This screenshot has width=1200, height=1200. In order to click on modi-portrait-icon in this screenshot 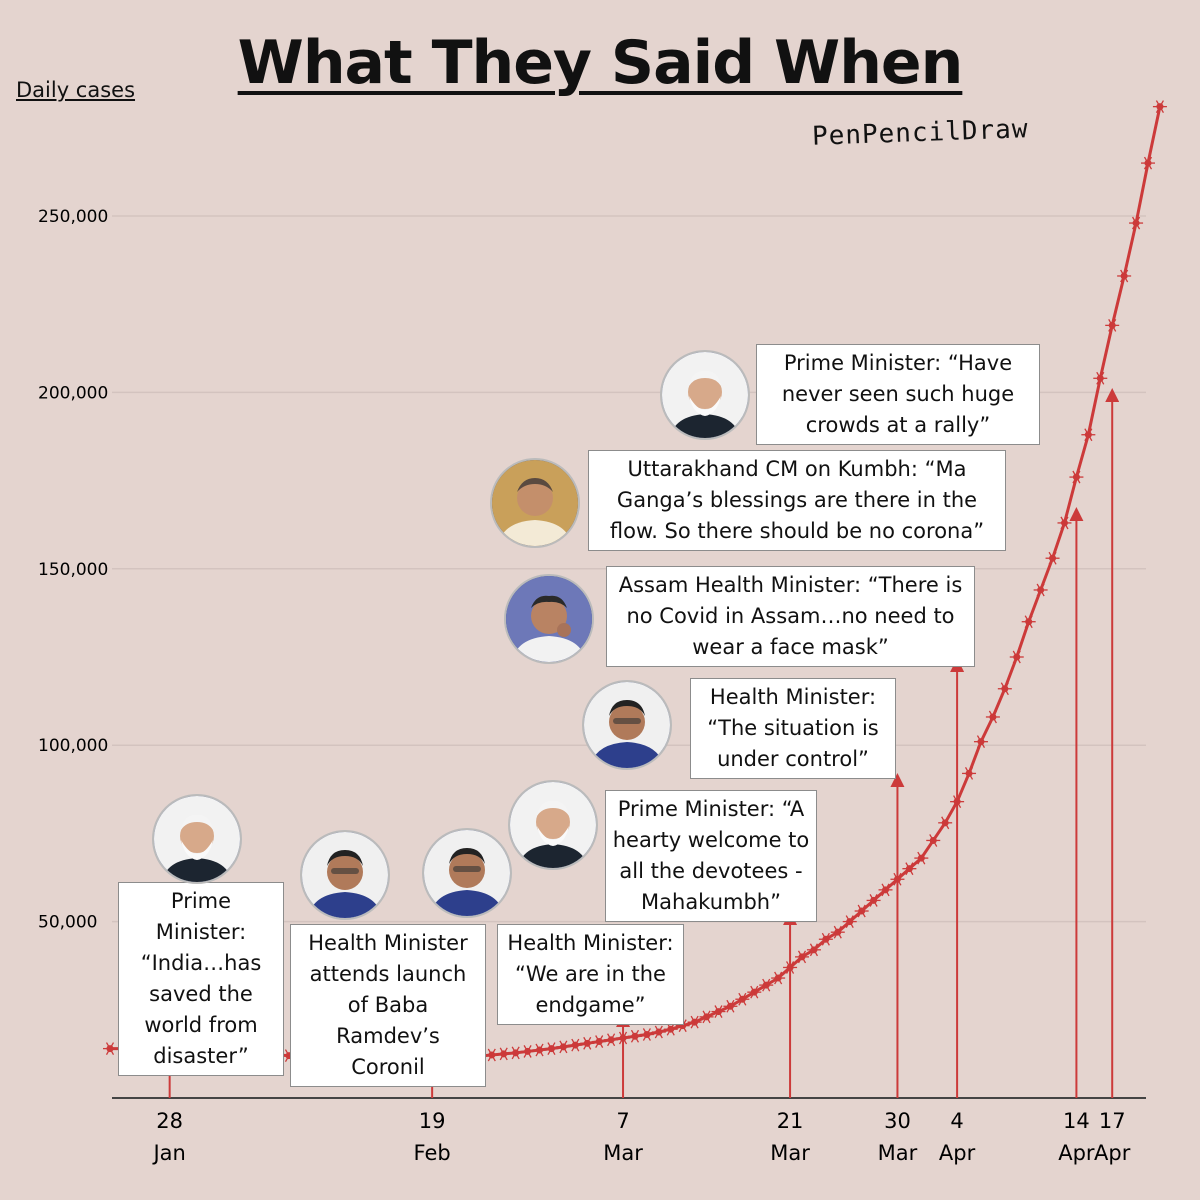, I will do `click(705, 395)`.